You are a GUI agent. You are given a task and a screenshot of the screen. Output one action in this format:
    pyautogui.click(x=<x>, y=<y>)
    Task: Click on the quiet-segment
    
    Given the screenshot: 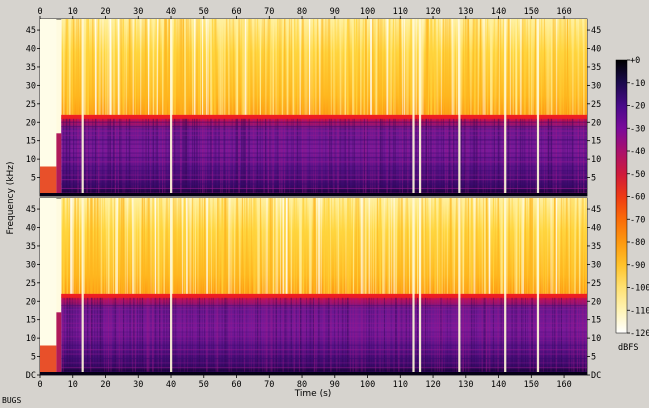 What is the action you would take?
    pyautogui.click(x=48, y=107)
    